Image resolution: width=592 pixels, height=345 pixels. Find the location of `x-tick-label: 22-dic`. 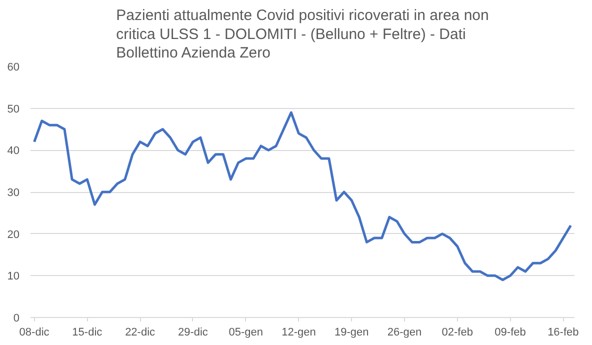

x-tick-label: 22-dic is located at coordinates (140, 332).